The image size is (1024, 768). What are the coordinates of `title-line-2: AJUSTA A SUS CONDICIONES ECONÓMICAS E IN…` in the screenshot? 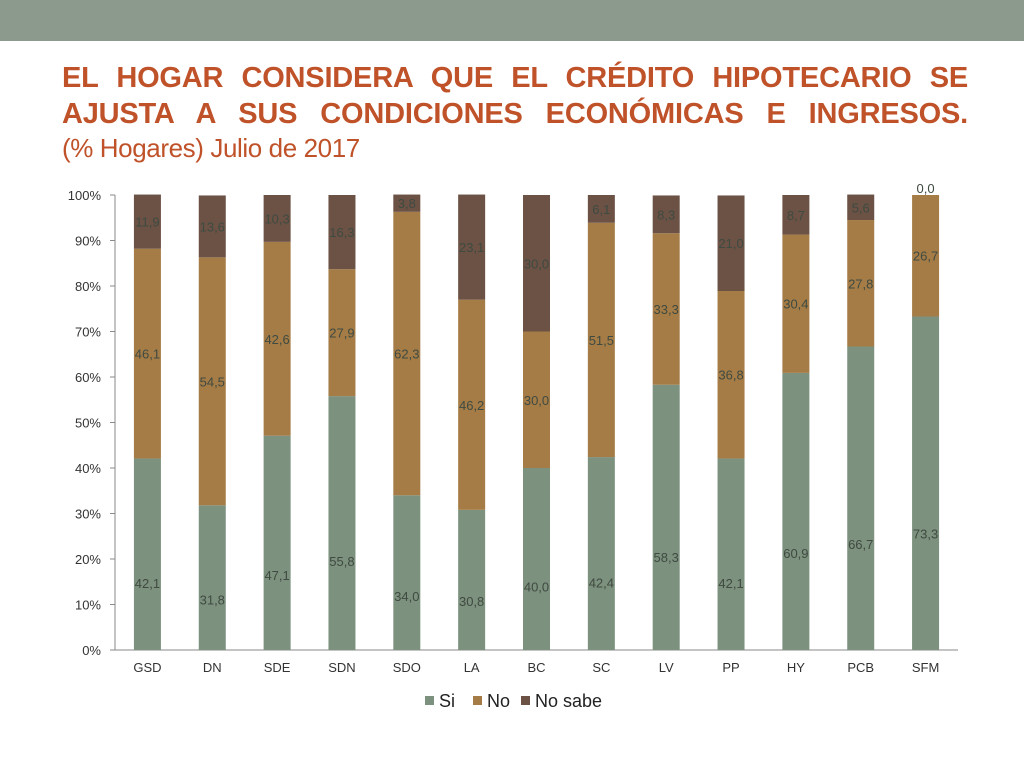 It's located at (515, 114).